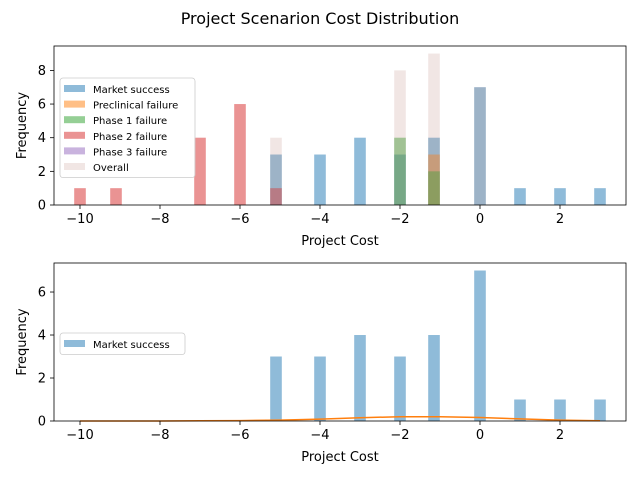 This screenshot has width=640, height=480. Describe the element at coordinates (42, 71) in the screenshot. I see `y-tick-label: 8` at that location.